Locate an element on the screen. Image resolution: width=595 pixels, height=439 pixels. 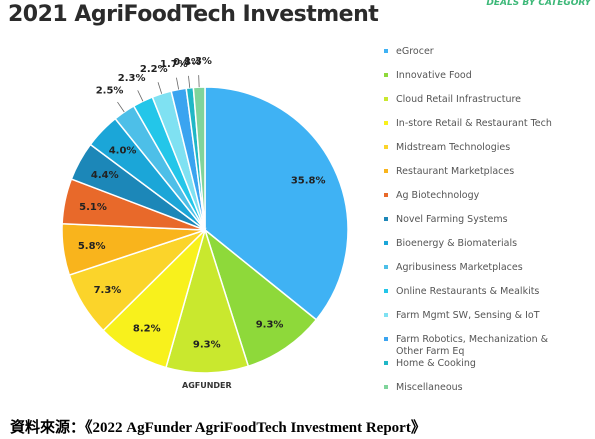
legend-label: Agribusiness Marketplaces is located at coordinates (459, 267).